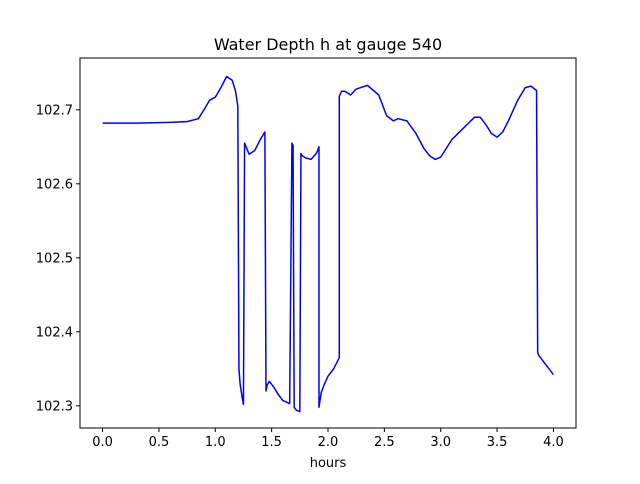 This screenshot has height=484, width=640. Describe the element at coordinates (328, 463) in the screenshot. I see `x-axis-label: hours` at that location.